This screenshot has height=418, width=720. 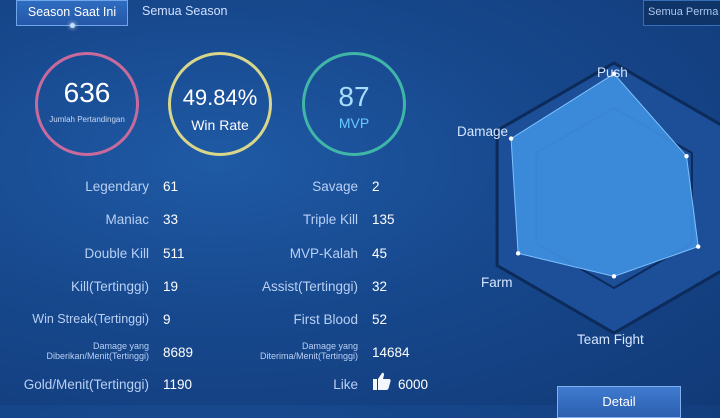 What do you see at coordinates (171, 219) in the screenshot?
I see `stat-value-maniac: 33` at bounding box center [171, 219].